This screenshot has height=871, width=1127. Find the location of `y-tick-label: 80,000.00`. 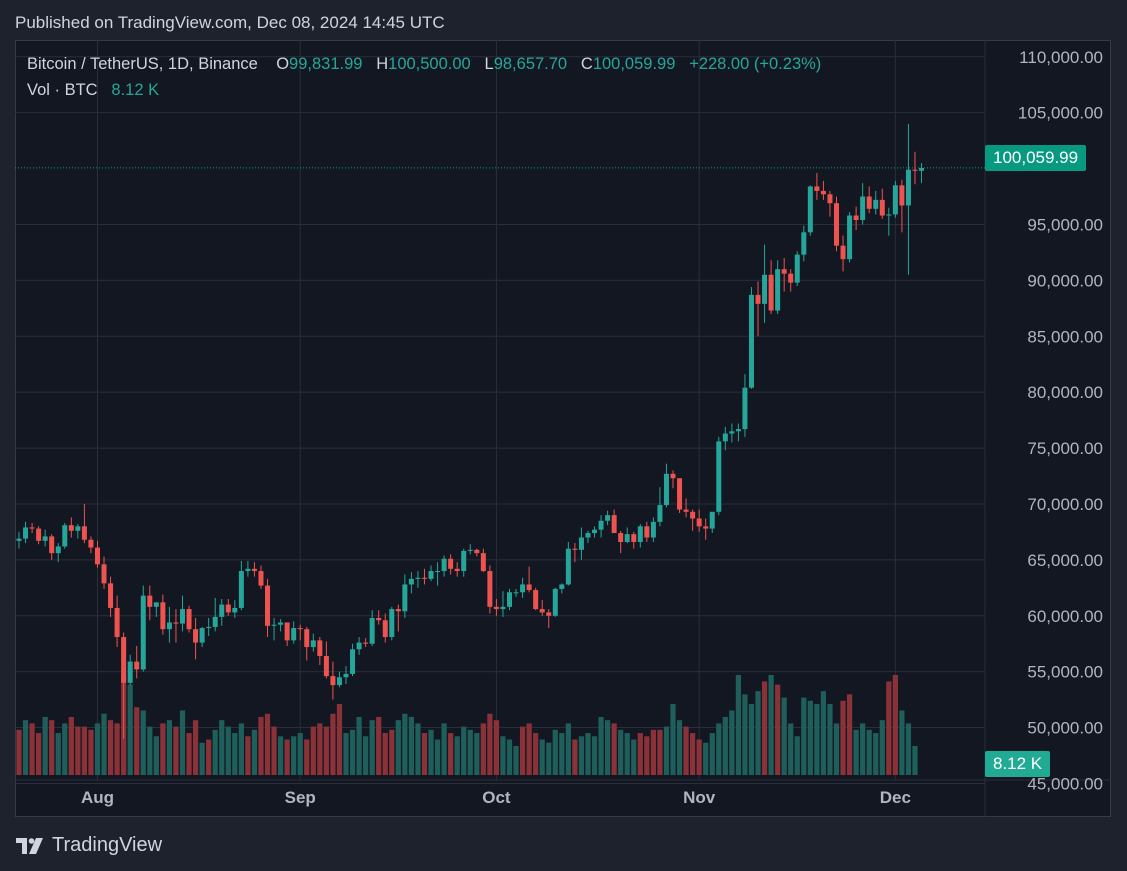

y-tick-label: 80,000.00 is located at coordinates (1065, 392).